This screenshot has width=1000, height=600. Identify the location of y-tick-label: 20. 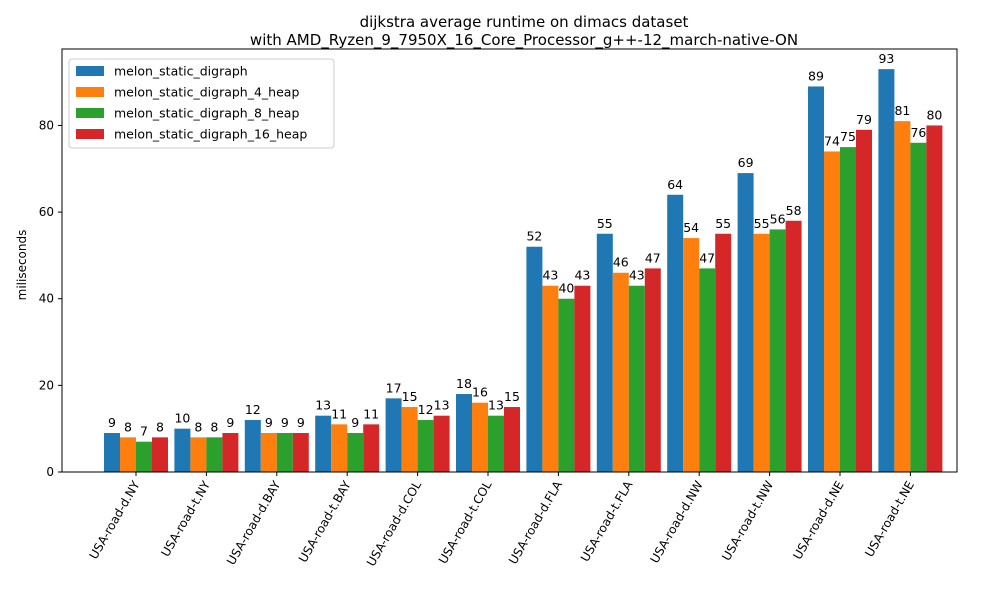
(46, 385).